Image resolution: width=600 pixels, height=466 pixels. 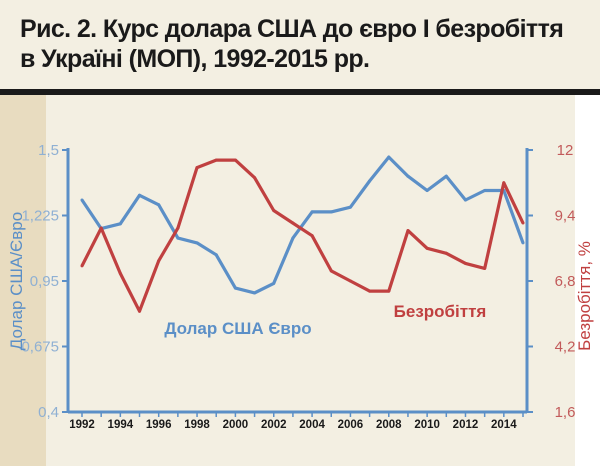 What do you see at coordinates (237, 328) in the screenshot?
I see `usd-eur-annotation: Долар США Євро` at bounding box center [237, 328].